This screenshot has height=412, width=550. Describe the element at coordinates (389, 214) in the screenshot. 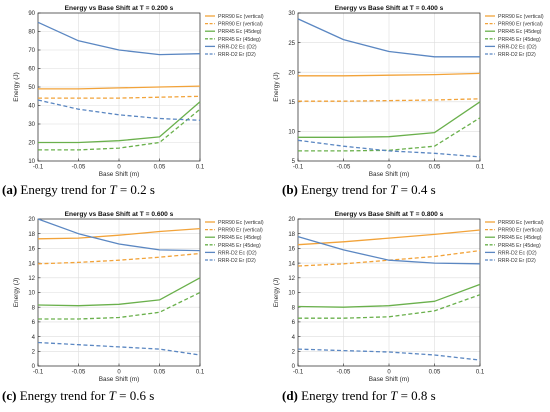

I see `chart-title: Energy vs Base Shift at T = 0.800 s` at that location.